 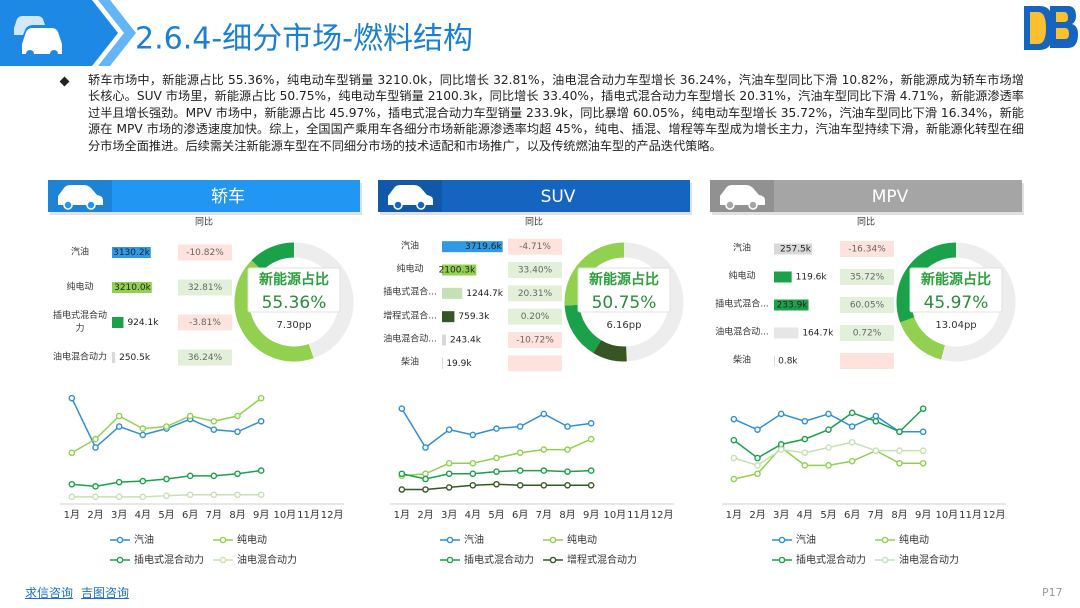 What do you see at coordinates (459, 364) in the screenshot?
I see `bar-value-label: 19.9k` at bounding box center [459, 364].